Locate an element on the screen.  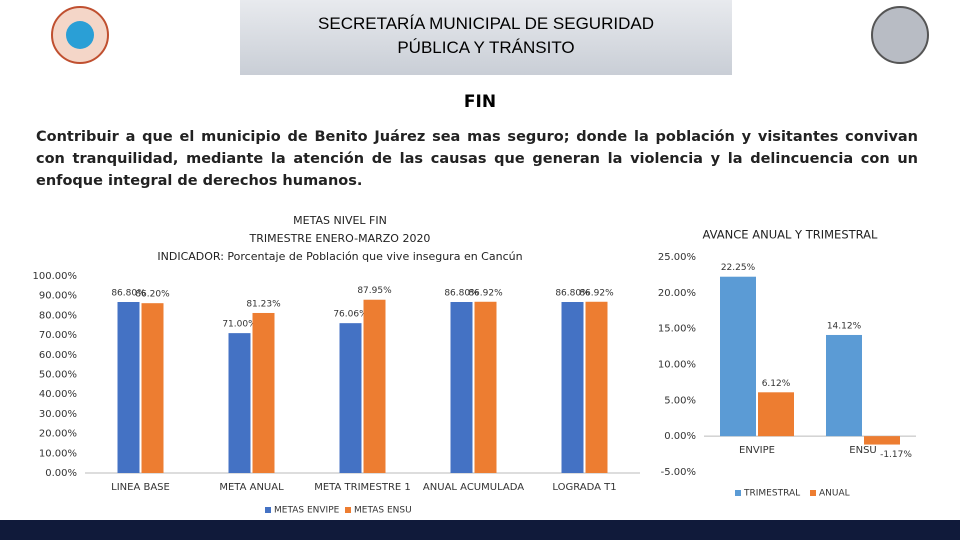
data-label: 14.12% is located at coordinates (844, 326).